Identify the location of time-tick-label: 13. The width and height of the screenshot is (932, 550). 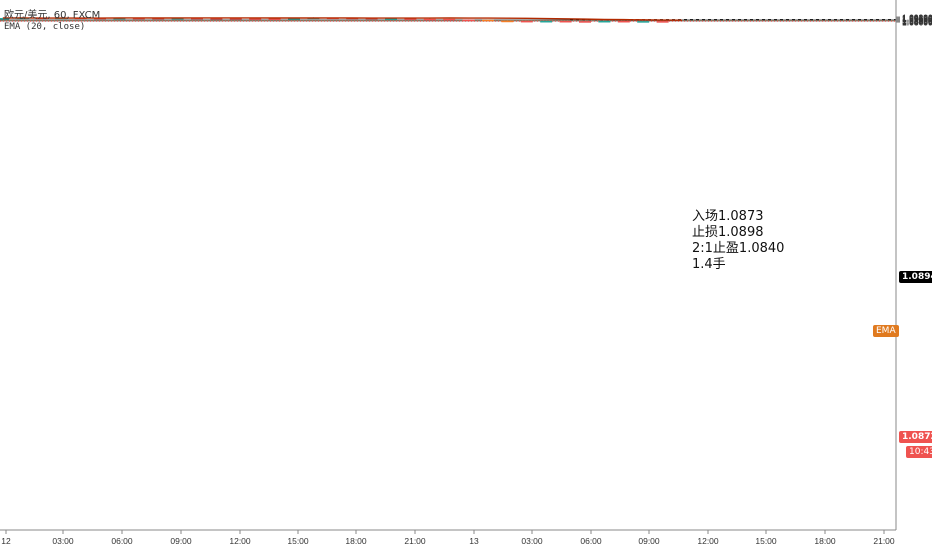
(474, 541).